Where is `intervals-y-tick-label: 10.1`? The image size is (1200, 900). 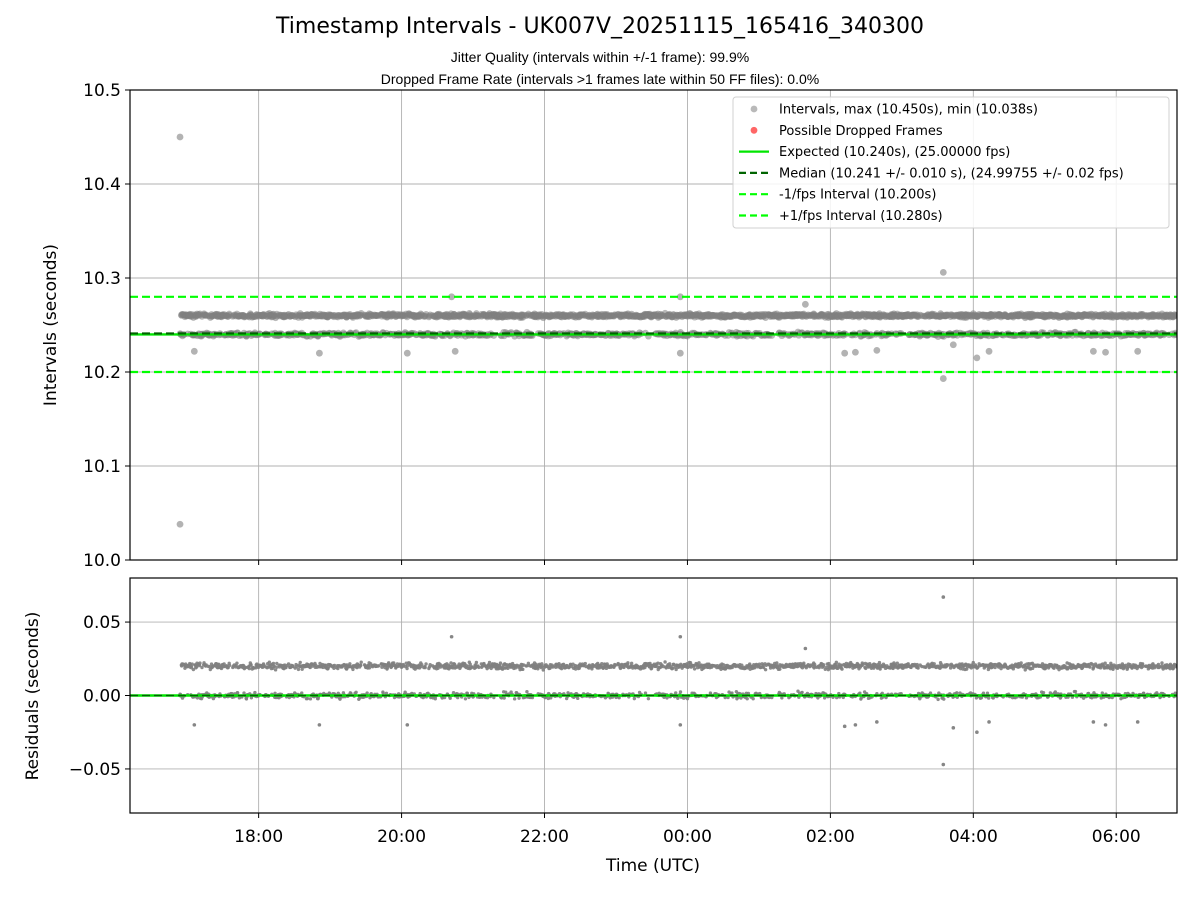
intervals-y-tick-label: 10.1 is located at coordinates (102, 467).